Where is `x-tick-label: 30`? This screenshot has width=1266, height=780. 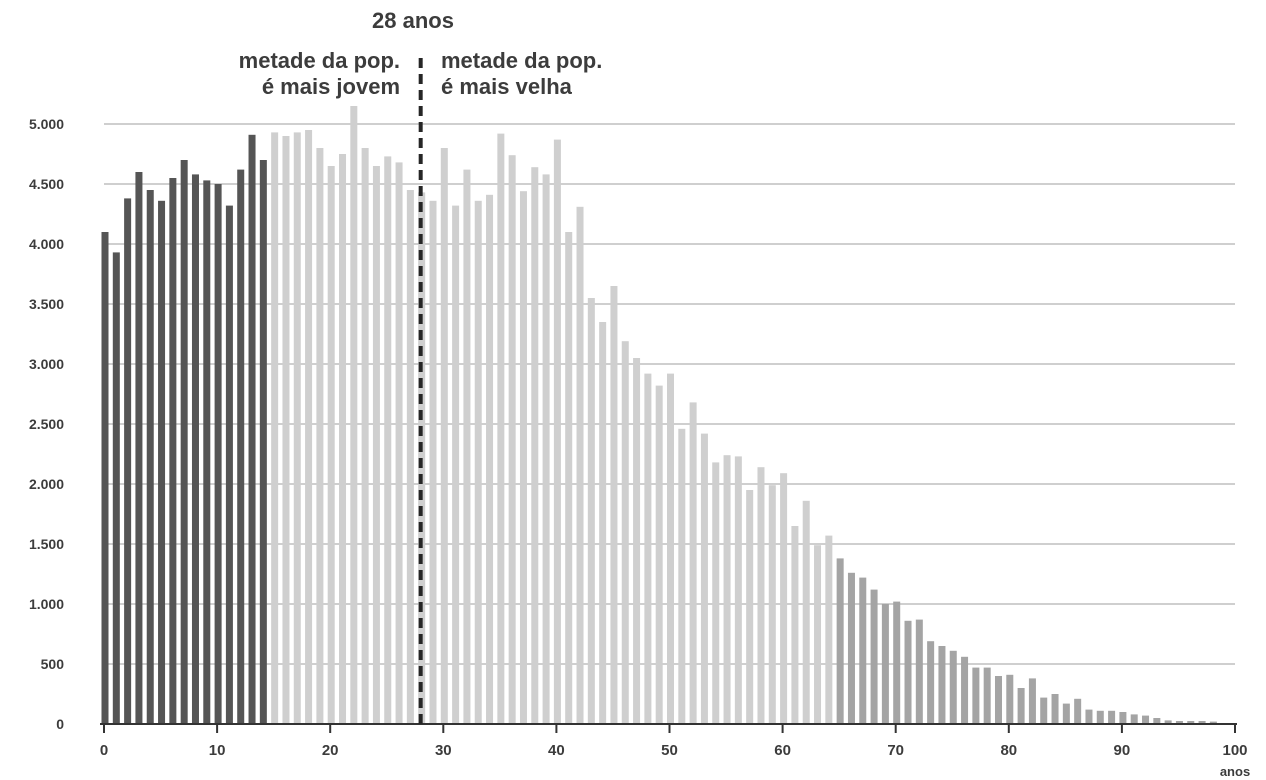
x-tick-label: 30 is located at coordinates (443, 750).